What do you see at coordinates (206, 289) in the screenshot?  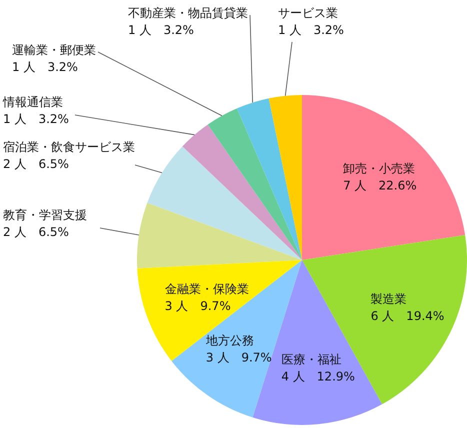 I see `slice-label: 金融業・保険業` at bounding box center [206, 289].